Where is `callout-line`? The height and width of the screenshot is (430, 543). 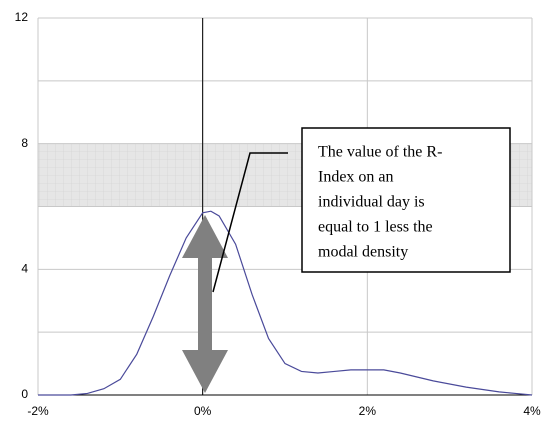
callout-line is located at coordinates (250, 222).